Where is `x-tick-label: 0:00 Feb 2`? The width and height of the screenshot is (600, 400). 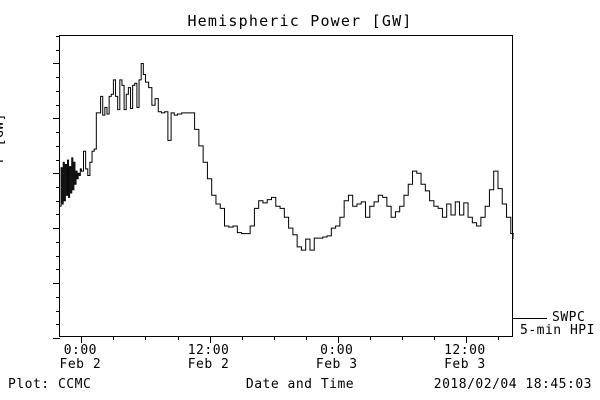
x-tick-label: 0:00 Feb 2 is located at coordinates (80, 358).